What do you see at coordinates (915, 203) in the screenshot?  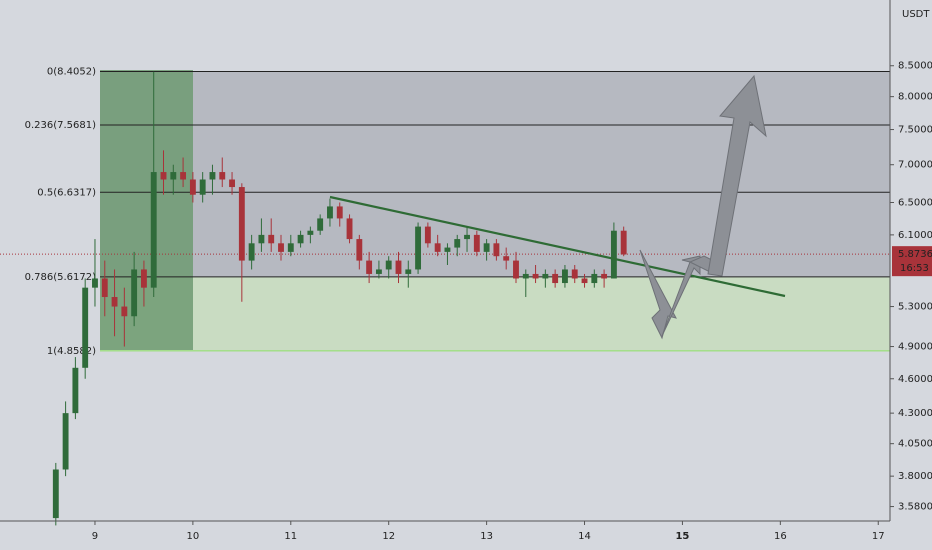 I see `y-tick-label: 6.5000` at bounding box center [915, 203].